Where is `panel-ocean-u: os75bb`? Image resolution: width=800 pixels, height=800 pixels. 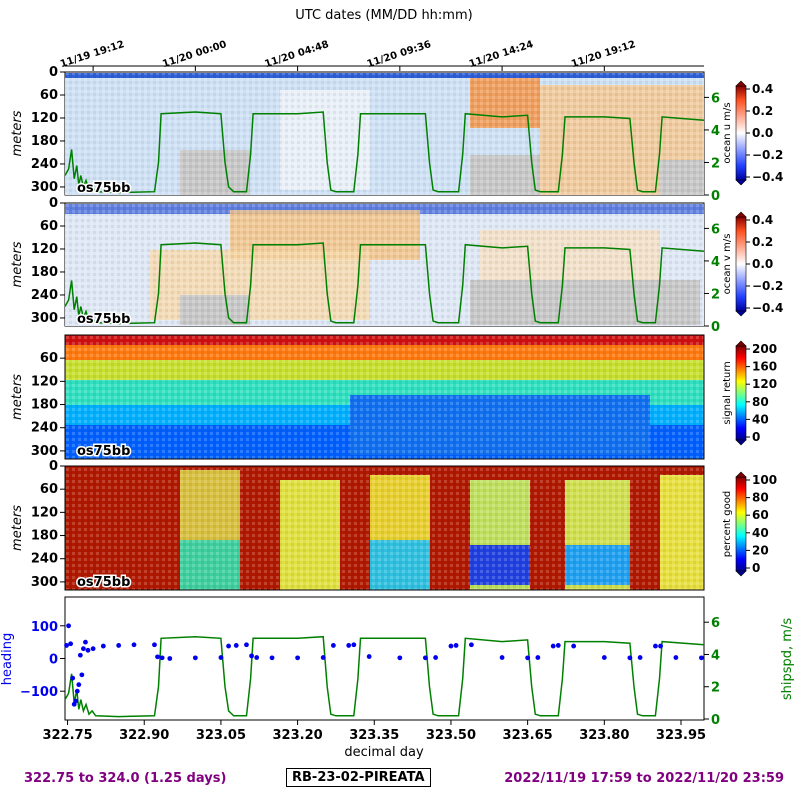 panel-ocean-u: os75bb is located at coordinates (384, 134).